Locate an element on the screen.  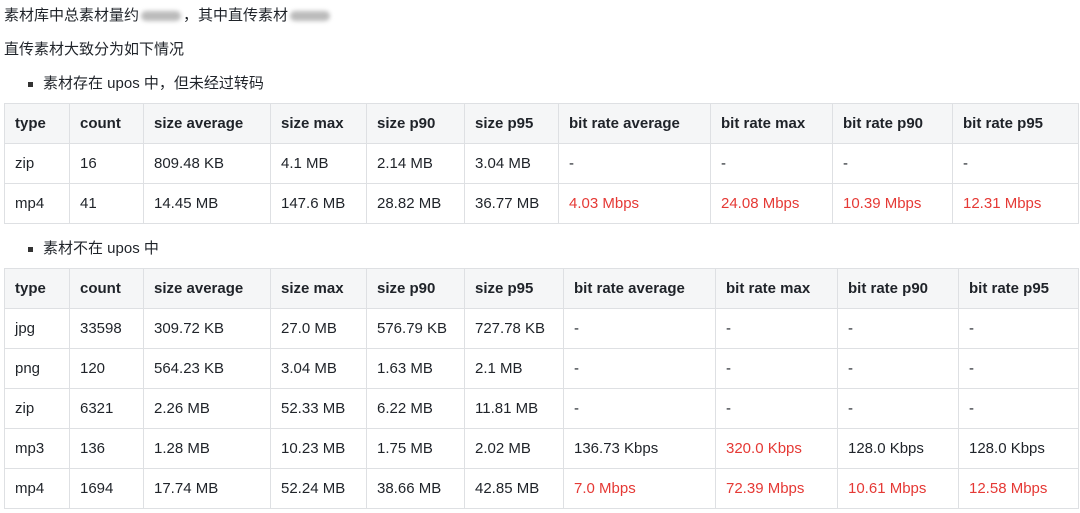
table-cell: 4.03 Mbps is located at coordinates (634, 203).